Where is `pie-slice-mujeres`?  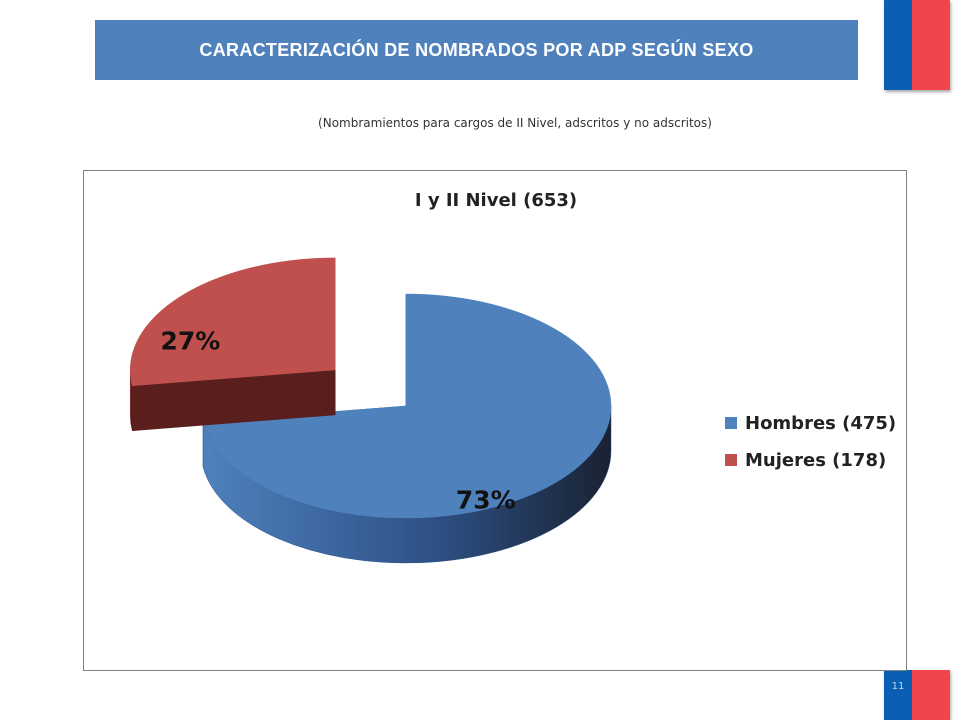 pie-slice-mujeres is located at coordinates (232, 344).